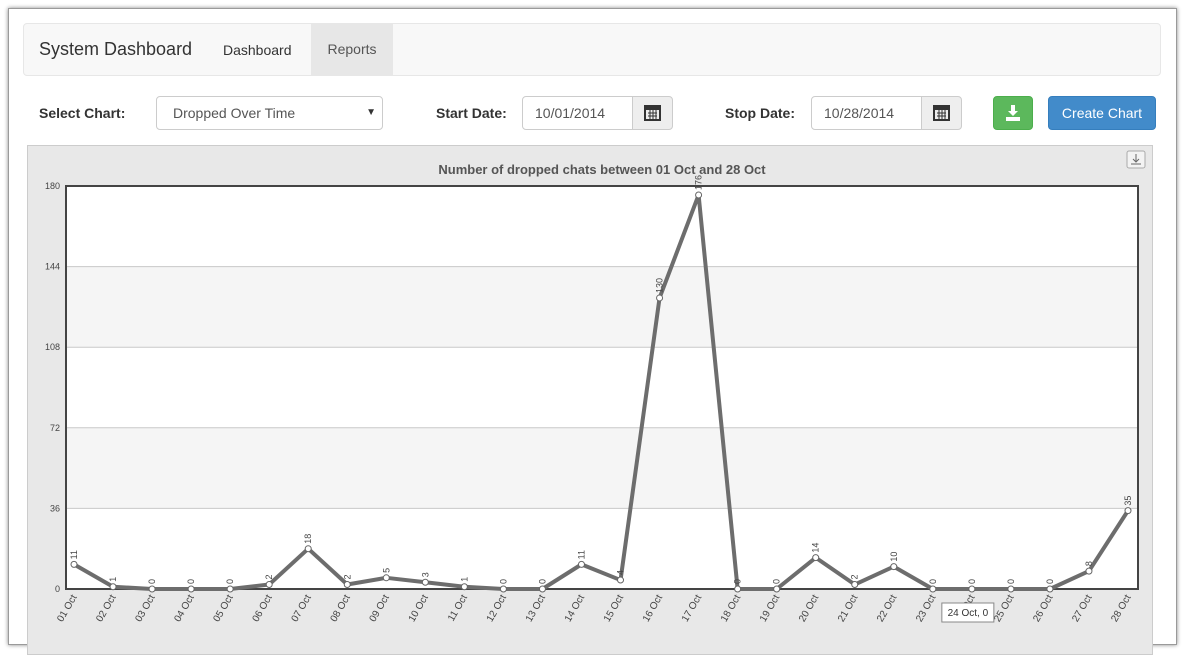 The width and height of the screenshot is (1187, 655). What do you see at coordinates (497, 608) in the screenshot?
I see `x-tick-label: 12 Oct` at bounding box center [497, 608].